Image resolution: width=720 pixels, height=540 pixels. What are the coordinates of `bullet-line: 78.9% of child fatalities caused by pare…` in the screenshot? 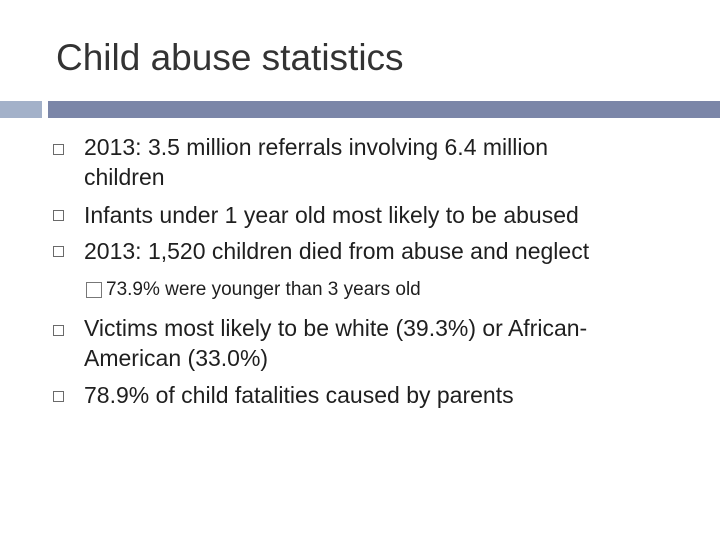 It's located at (299, 395).